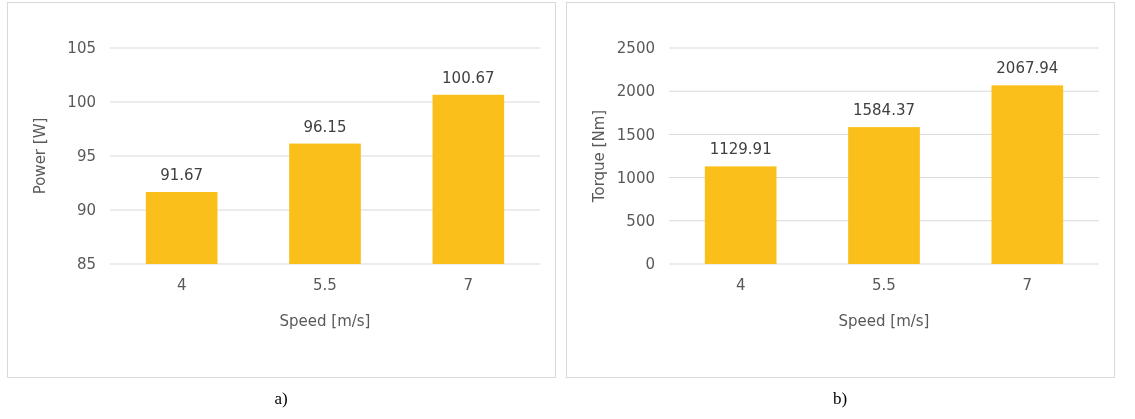  Describe the element at coordinates (650, 264) in the screenshot. I see `y-tick-label: 0` at that location.